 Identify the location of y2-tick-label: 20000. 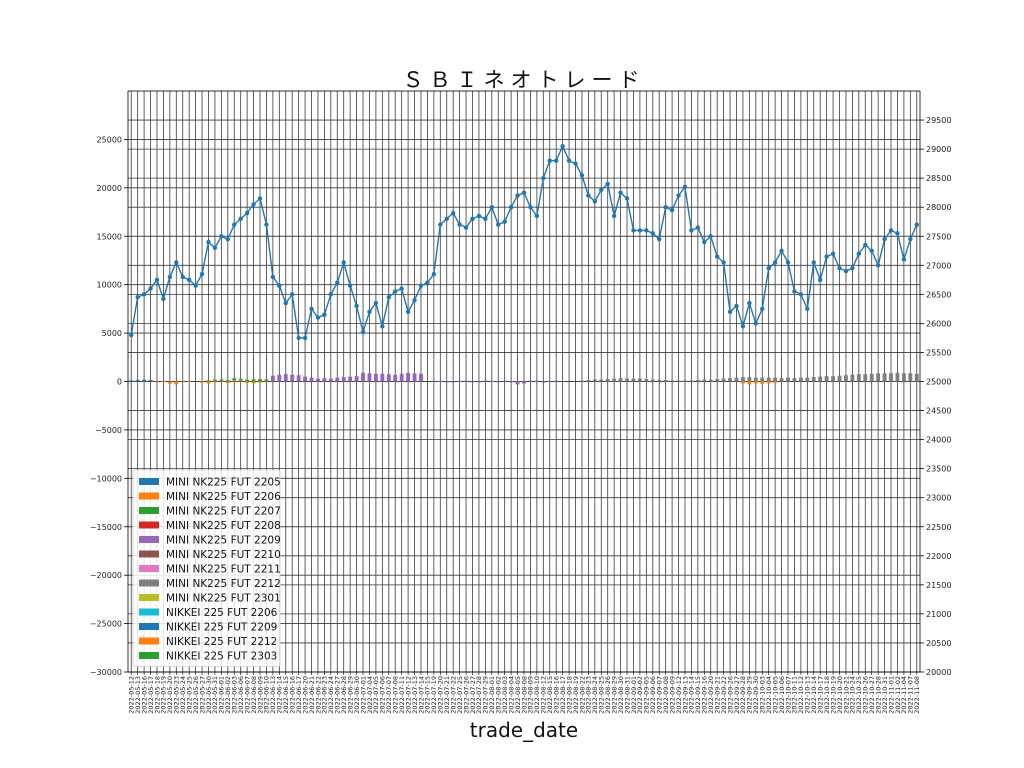
(938, 672).